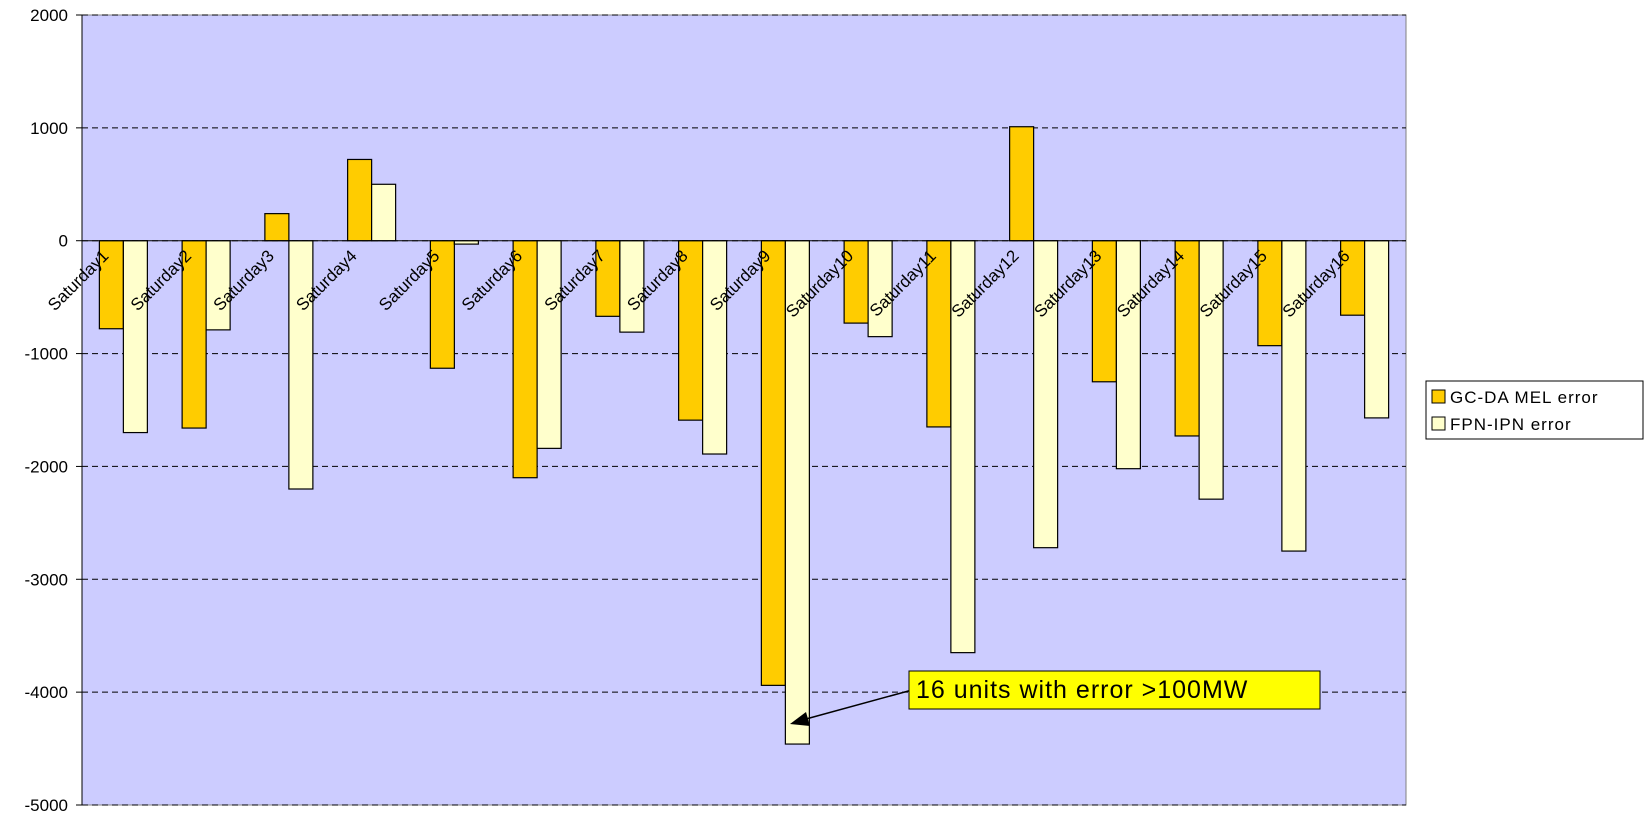  What do you see at coordinates (46, 805) in the screenshot?
I see `y-tick-label: -5000` at bounding box center [46, 805].